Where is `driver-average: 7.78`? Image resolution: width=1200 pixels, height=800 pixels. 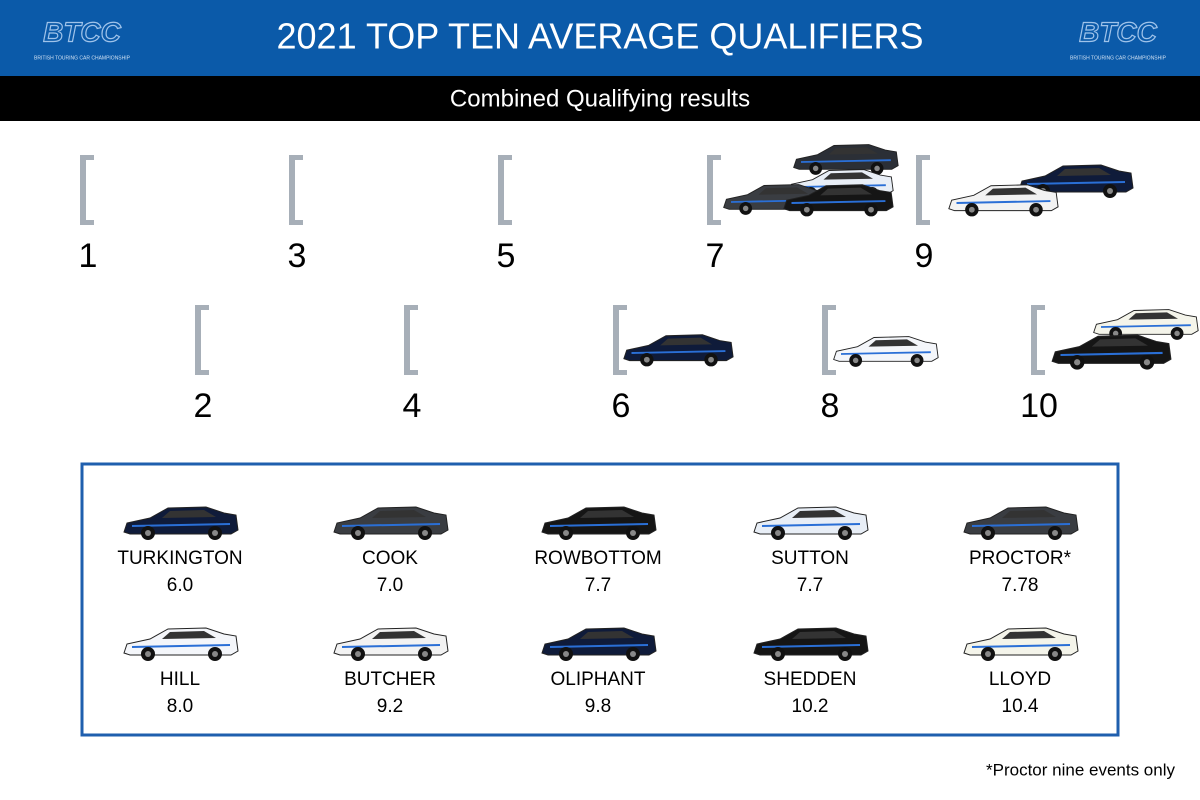
driver-average: 7.78 is located at coordinates (1020, 585).